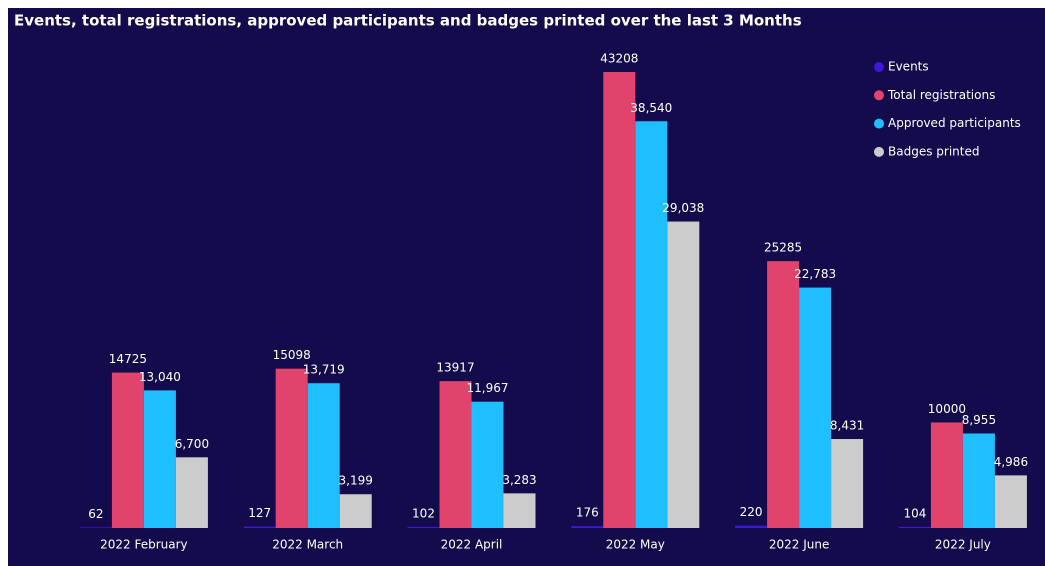 This screenshot has height=566, width=1045. What do you see at coordinates (651, 108) in the screenshot?
I see `data-label: 38,540` at bounding box center [651, 108].